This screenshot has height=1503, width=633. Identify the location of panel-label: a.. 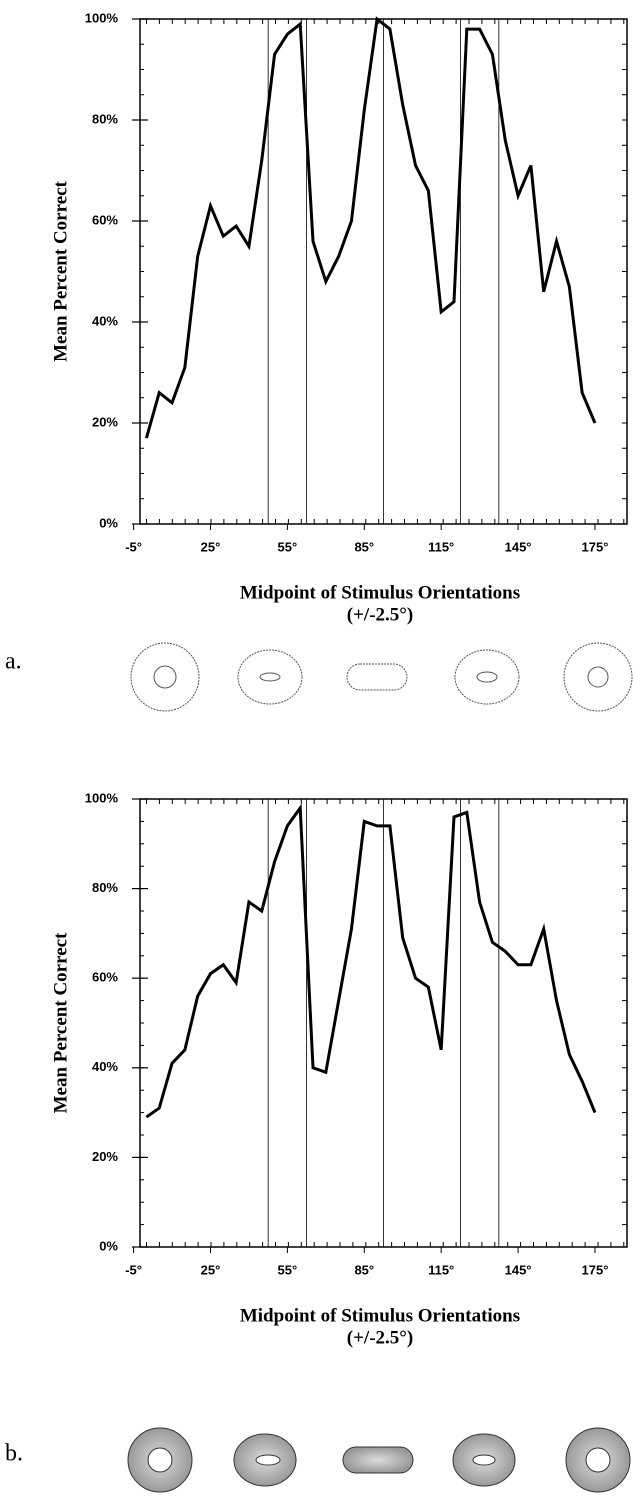
(13, 662).